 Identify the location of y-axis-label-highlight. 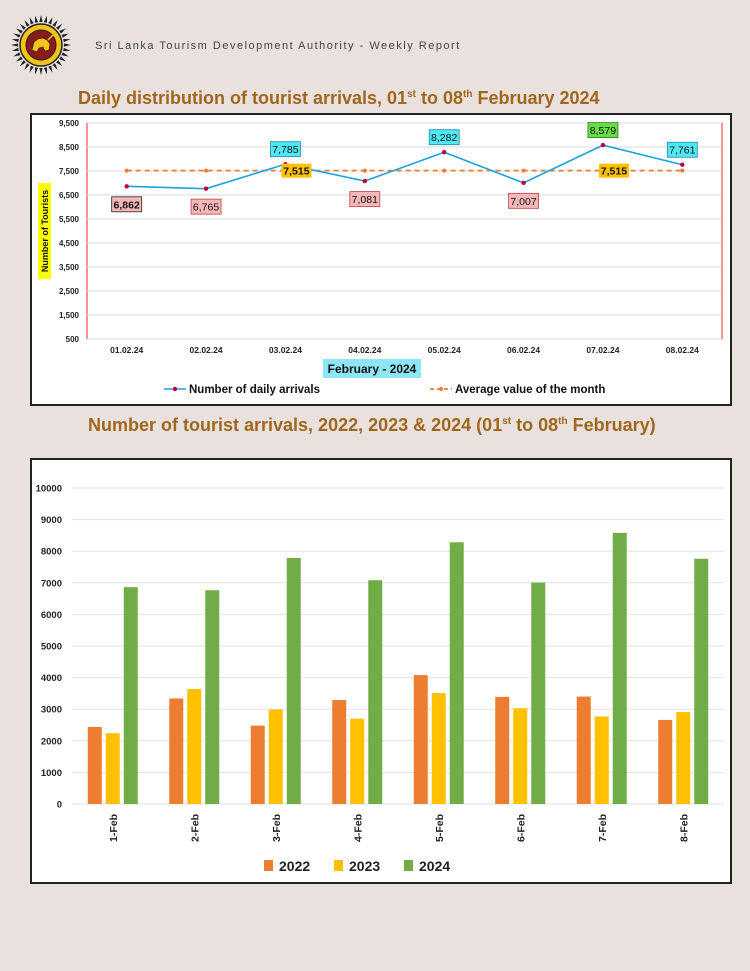
(44, 231).